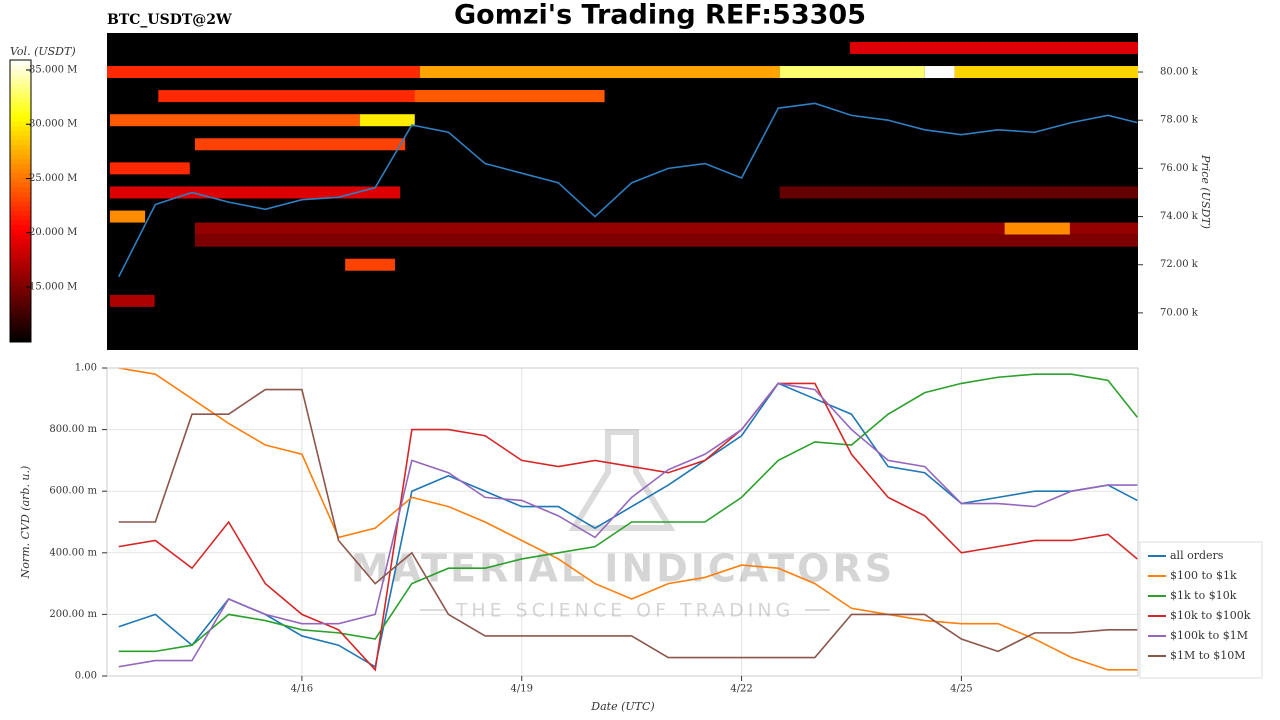 The width and height of the screenshot is (1280, 720). Describe the element at coordinates (53, 178) in the screenshot. I see `colorbar-tick-label: 25.000 M` at that location.